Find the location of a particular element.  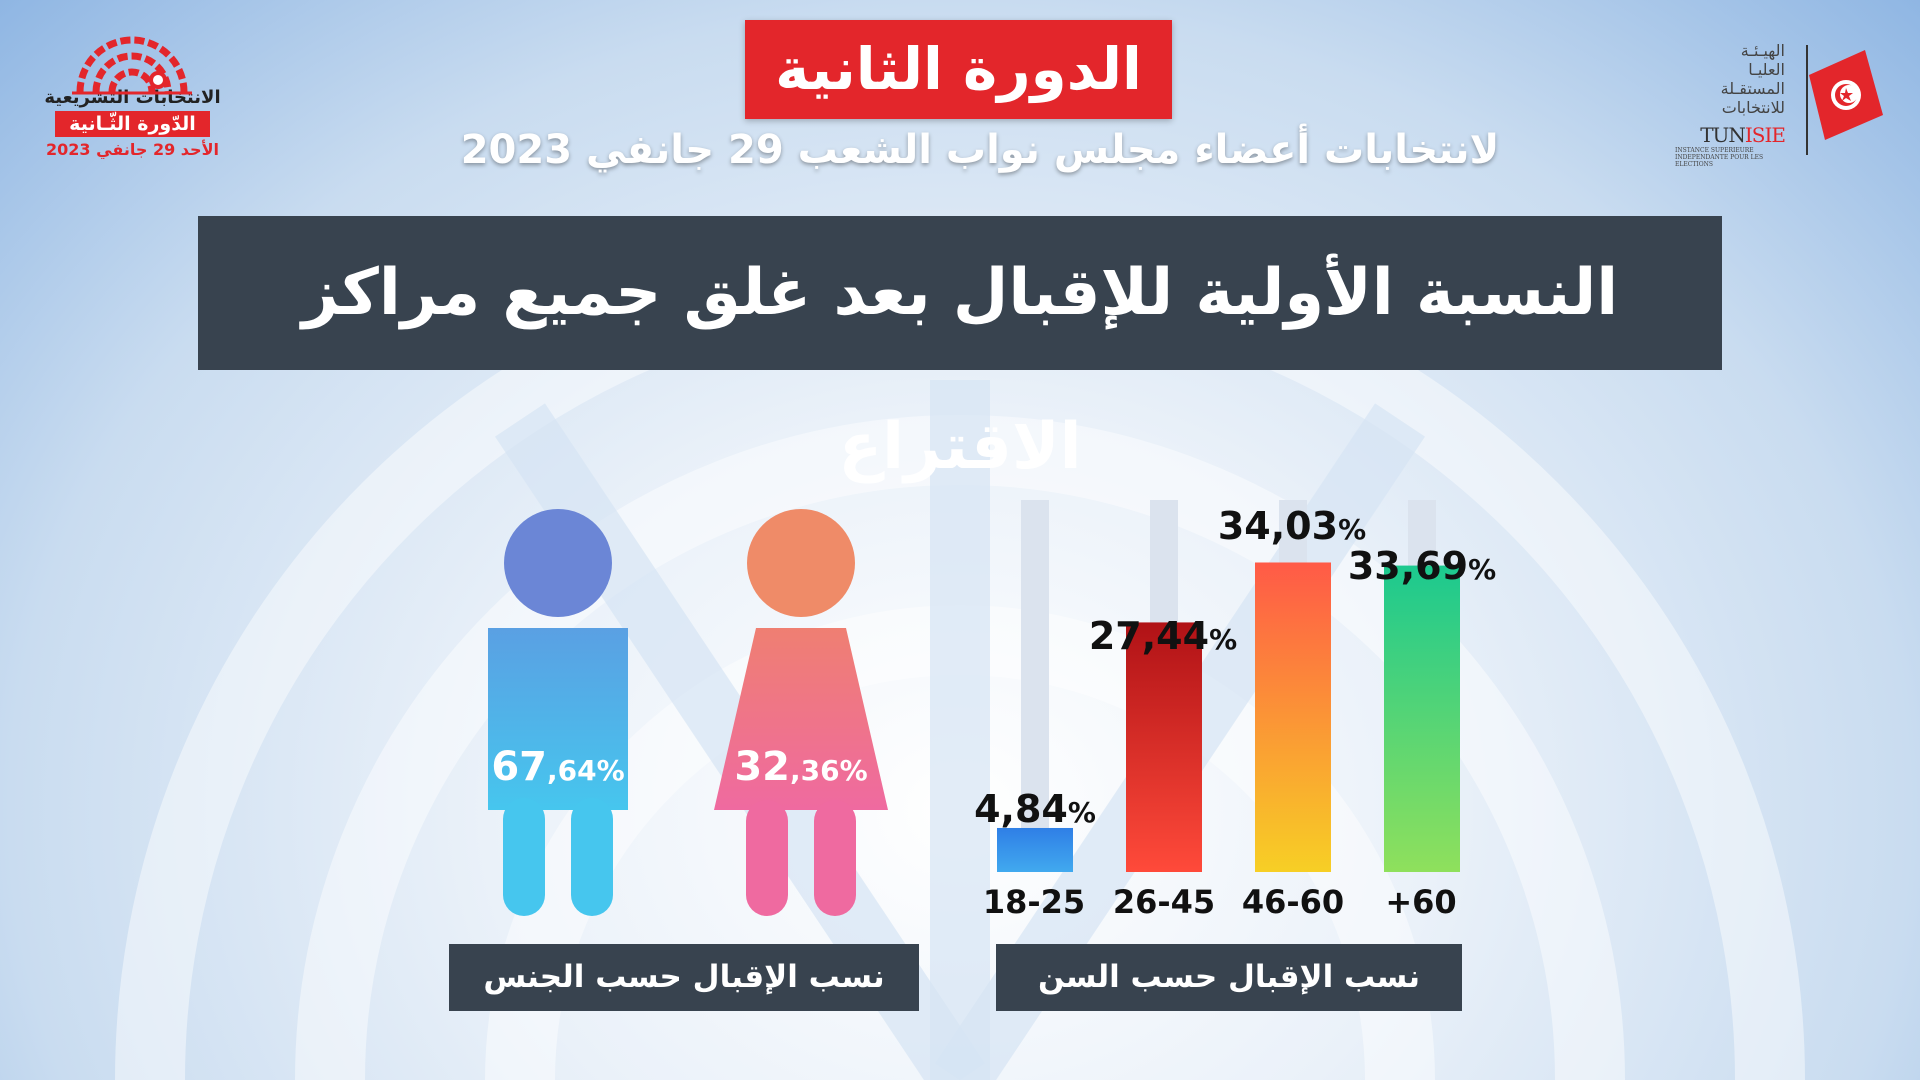

value-label-60-plus: 33,69% is located at coordinates (1422, 566).